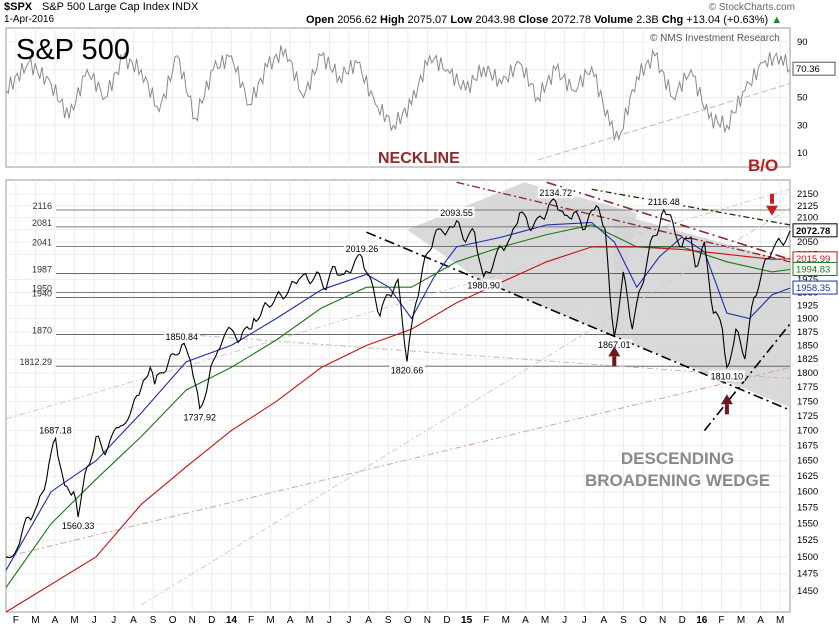 The height and width of the screenshot is (626, 839). I want to click on price-label: 1850.84, so click(181, 337).